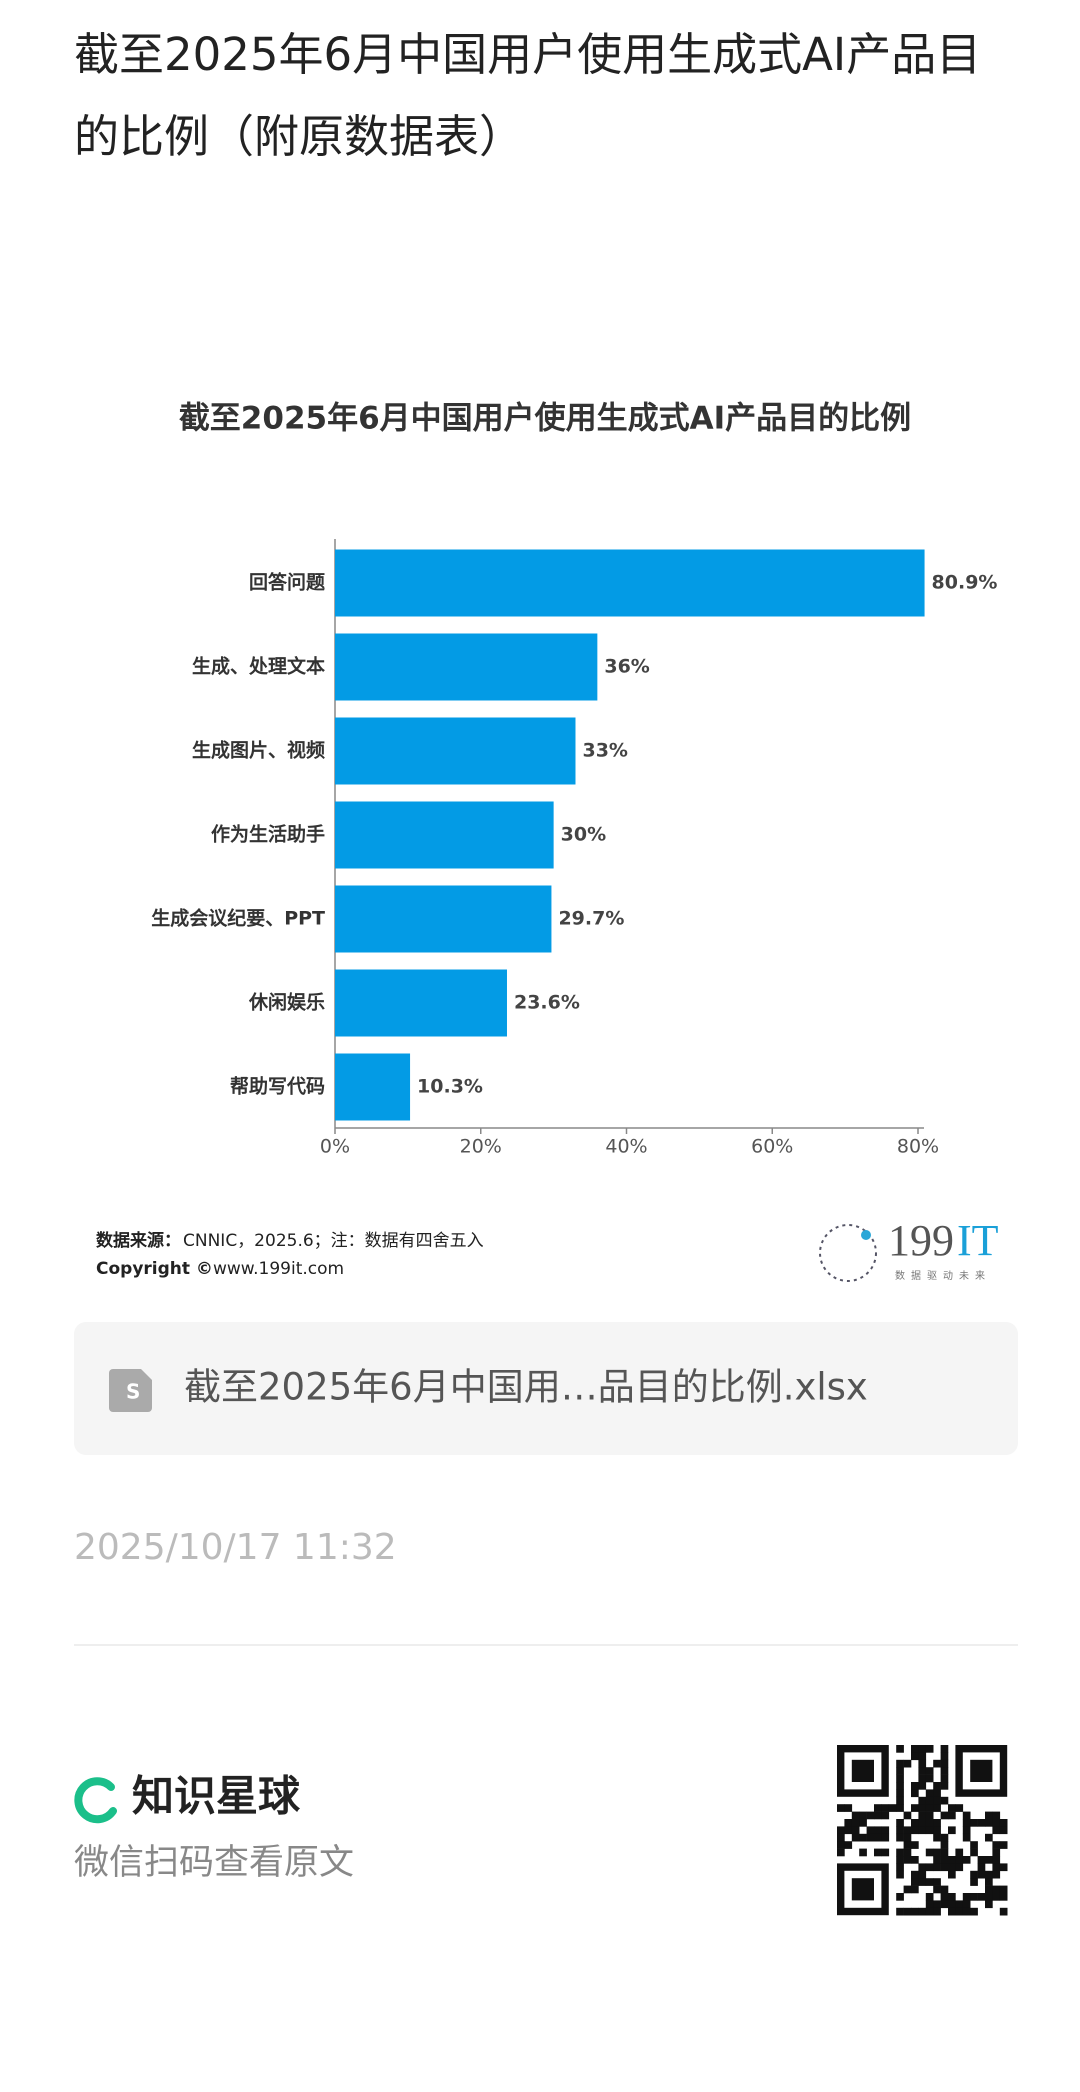  What do you see at coordinates (626, 1147) in the screenshot?
I see `x-tick-label: 40%` at bounding box center [626, 1147].